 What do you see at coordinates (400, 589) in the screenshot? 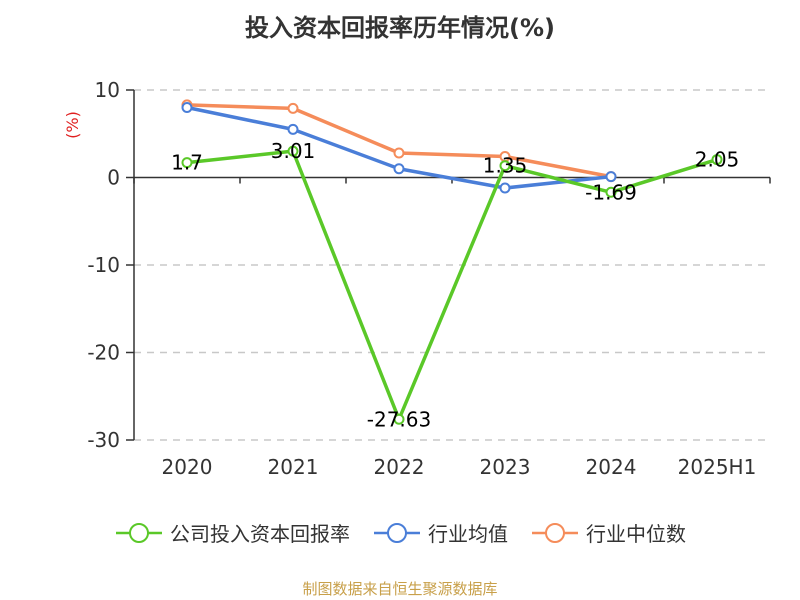
I see `source-note: 制图数据来自恒生聚源数据库` at bounding box center [400, 589].